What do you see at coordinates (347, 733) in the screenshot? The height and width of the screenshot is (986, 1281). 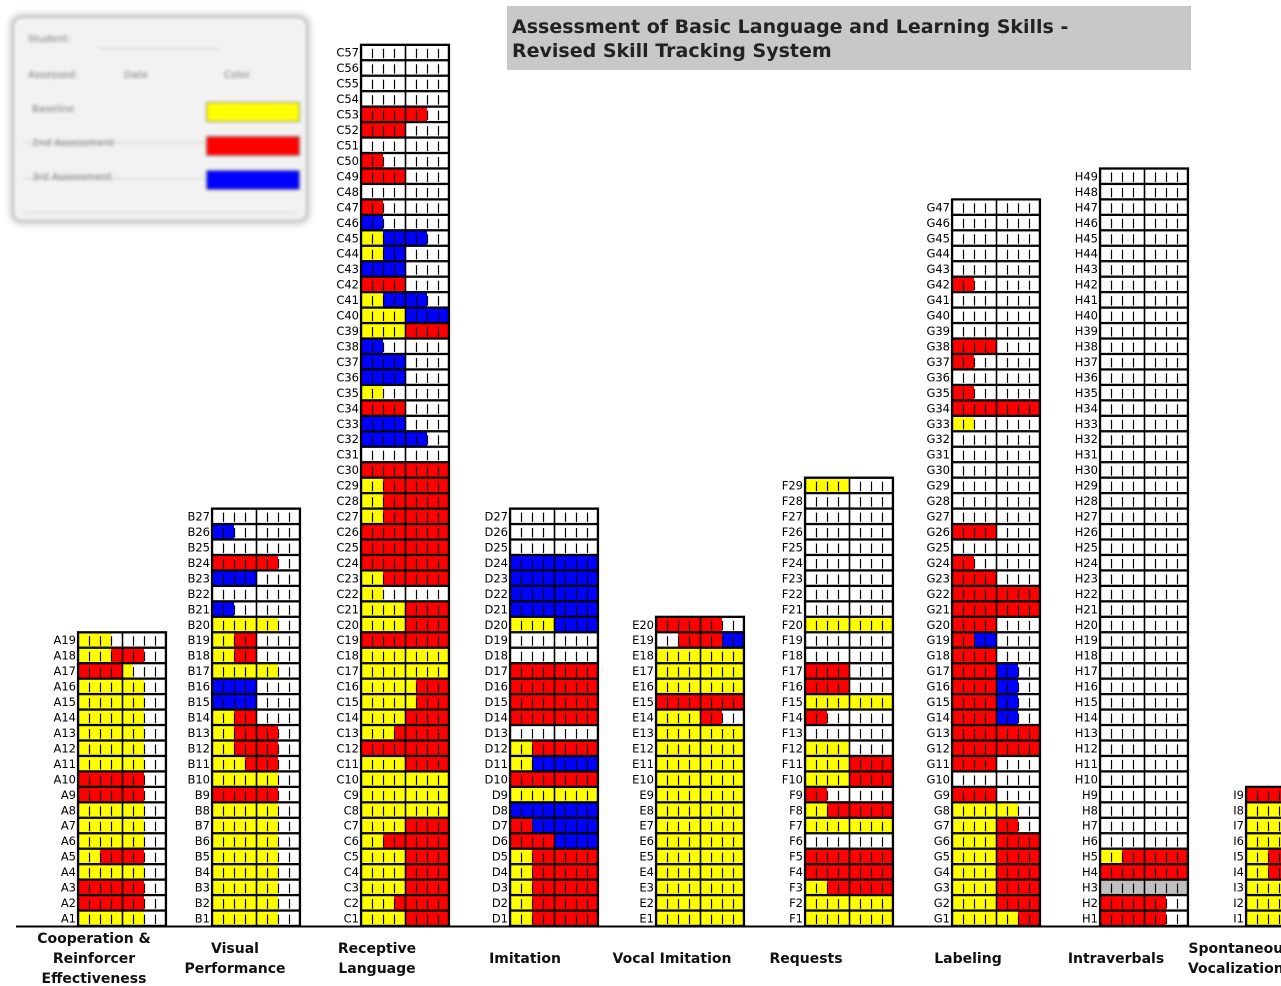 I see `row-label: C13` at bounding box center [347, 733].